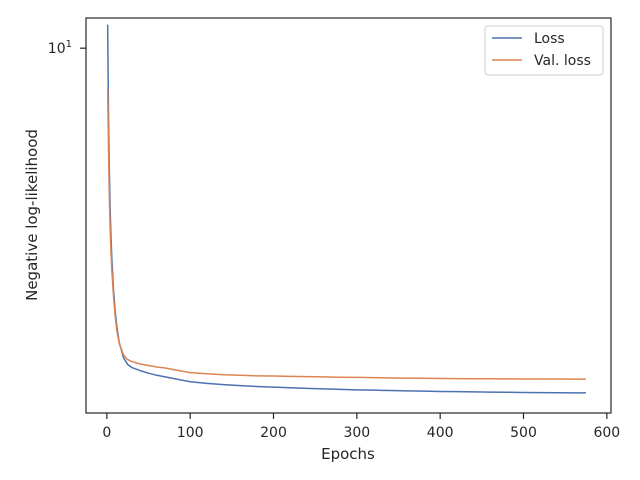 The image size is (640, 480). I want to click on x-tick-label: 100, so click(190, 433).